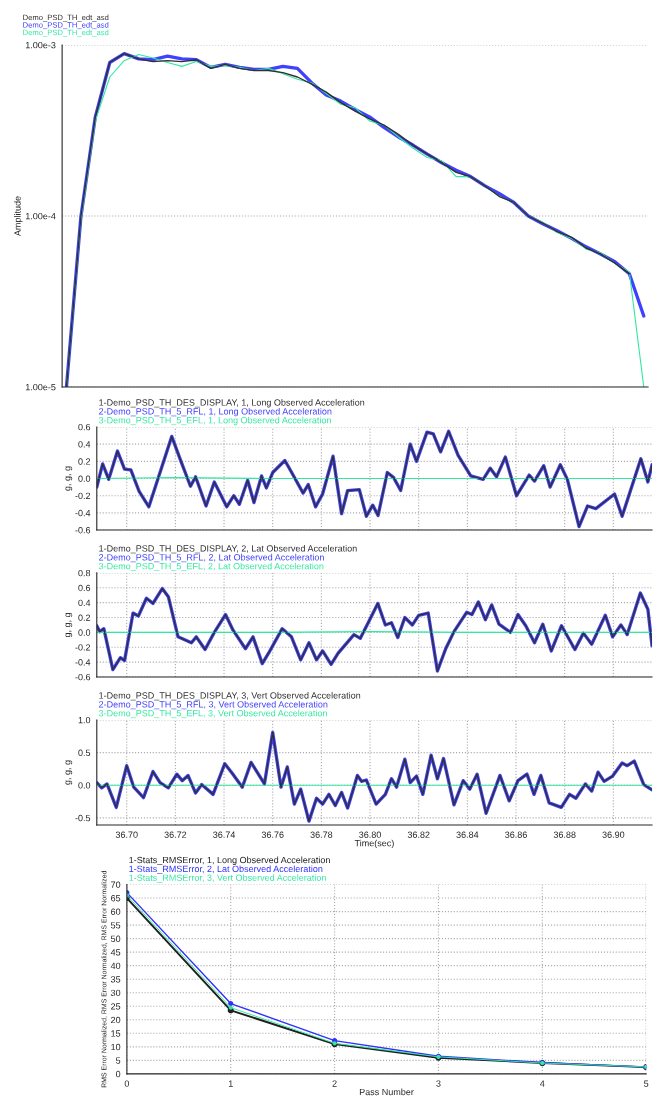  I want to click on x-axis-title: Time(sec), so click(374, 844).